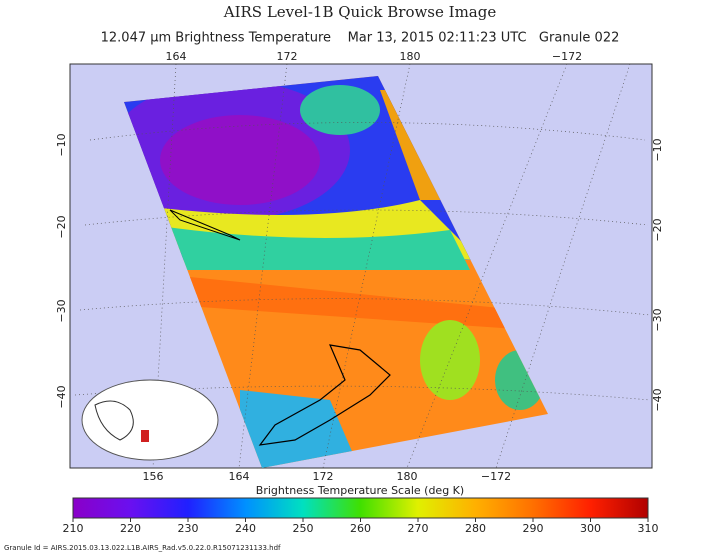  I want to click on title: AIRS Level-1B Quick Browse Image, so click(360, 12).